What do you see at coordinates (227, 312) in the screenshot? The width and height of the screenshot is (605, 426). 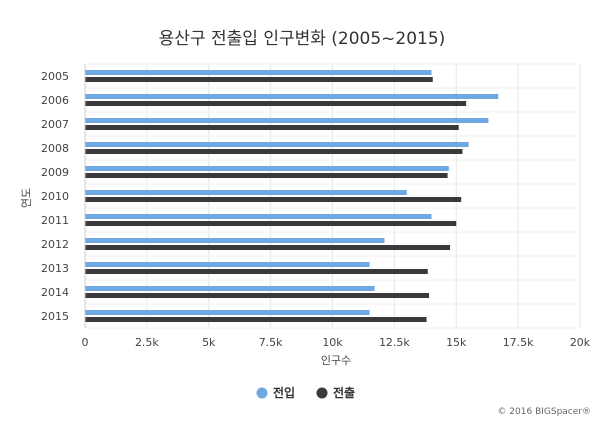 I see `bar-in-2015` at bounding box center [227, 312].